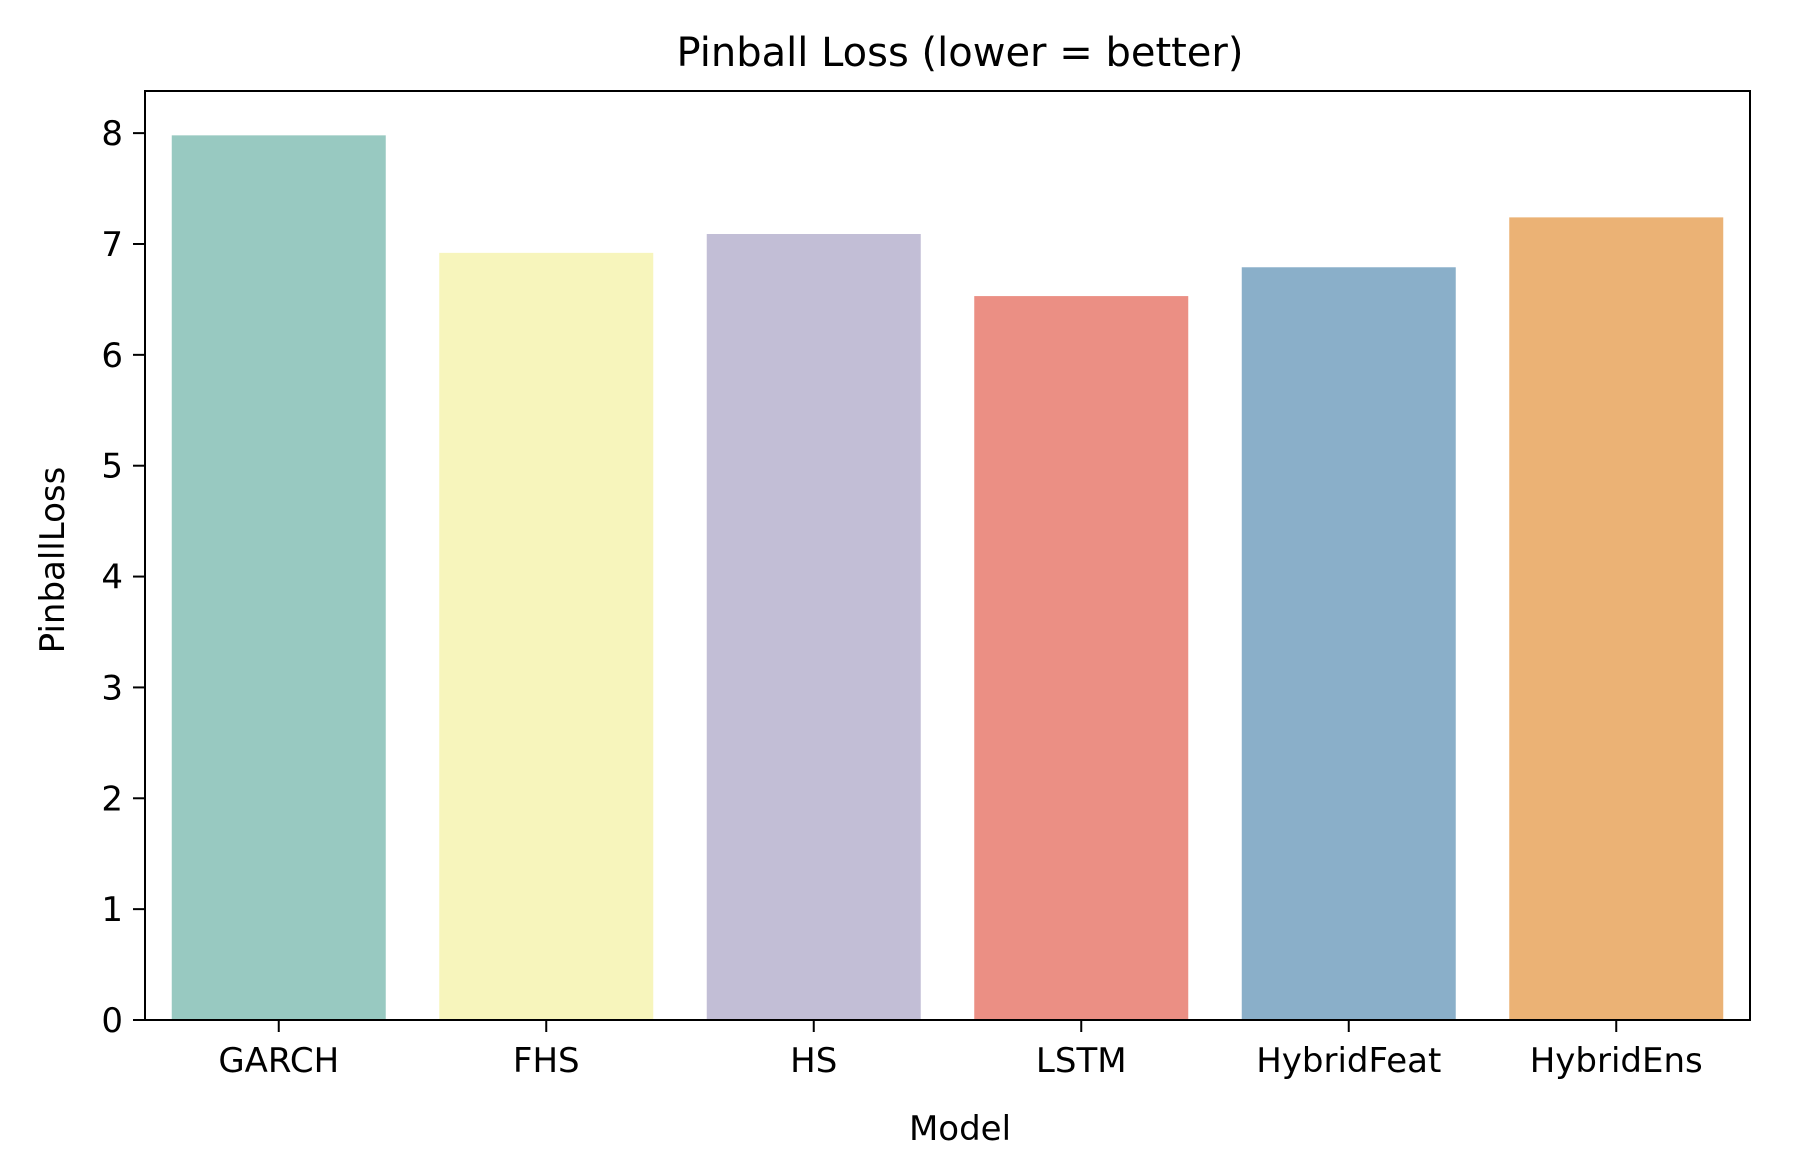 Image resolution: width=1801 pixels, height=1176 pixels. I want to click on x-tick-label: GARCH, so click(278, 1061).